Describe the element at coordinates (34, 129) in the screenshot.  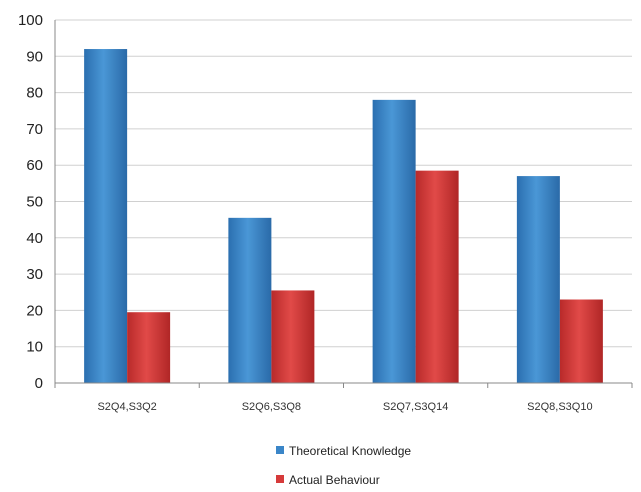
I see `y-tick-label: 70` at that location.